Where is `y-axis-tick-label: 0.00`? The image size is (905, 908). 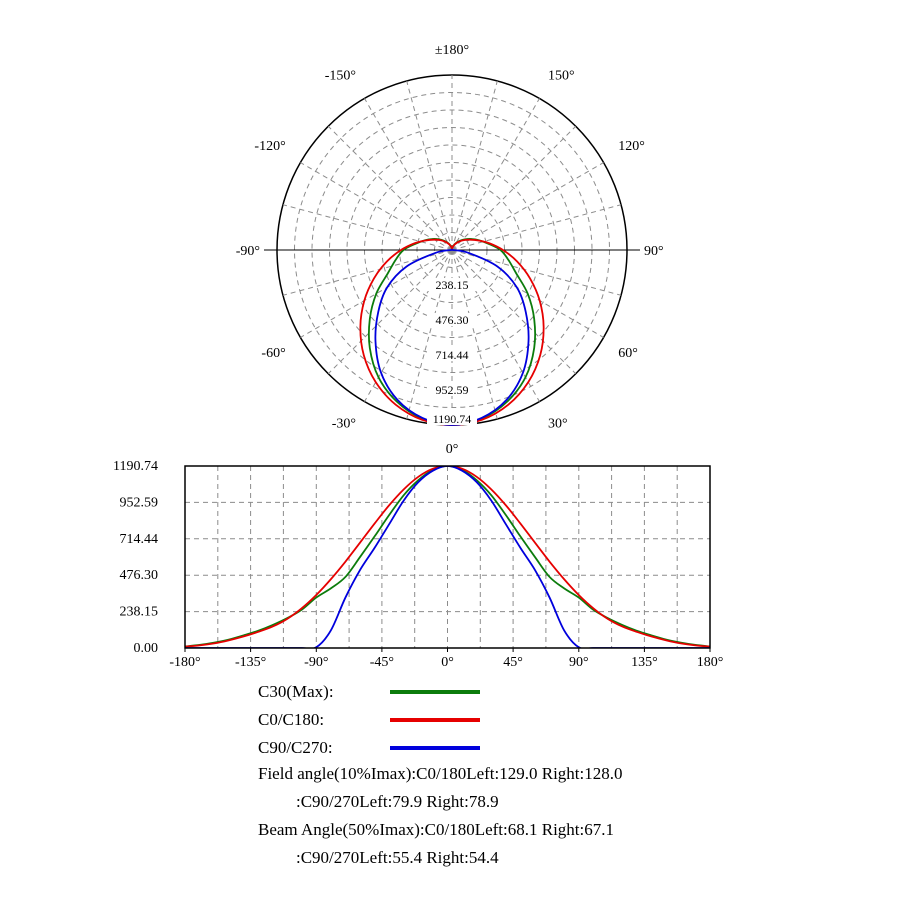 y-axis-tick-label: 0.00 is located at coordinates (146, 648).